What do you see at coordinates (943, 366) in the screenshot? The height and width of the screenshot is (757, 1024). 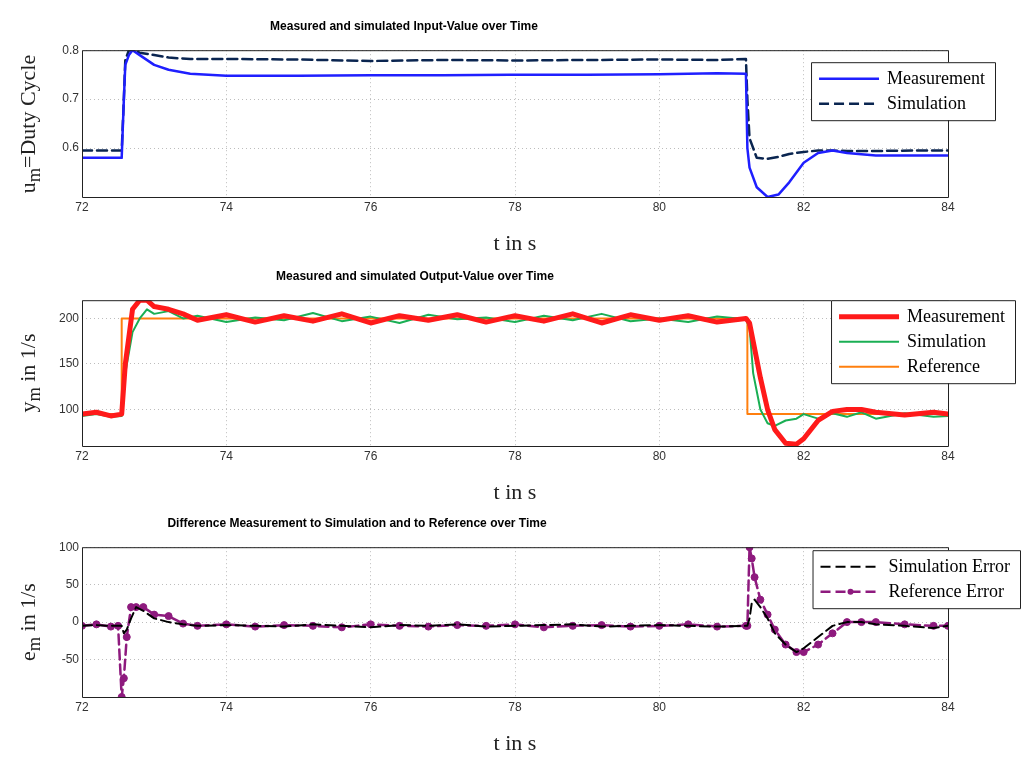 I see `legend-label: Reference` at bounding box center [943, 366].